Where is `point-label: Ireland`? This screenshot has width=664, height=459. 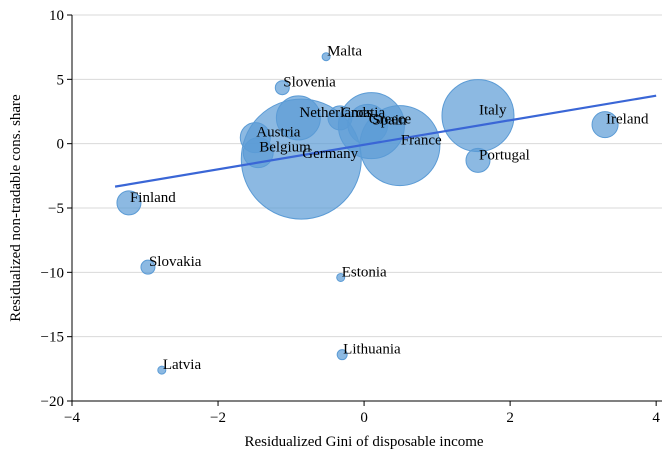
point-label: Ireland is located at coordinates (627, 120).